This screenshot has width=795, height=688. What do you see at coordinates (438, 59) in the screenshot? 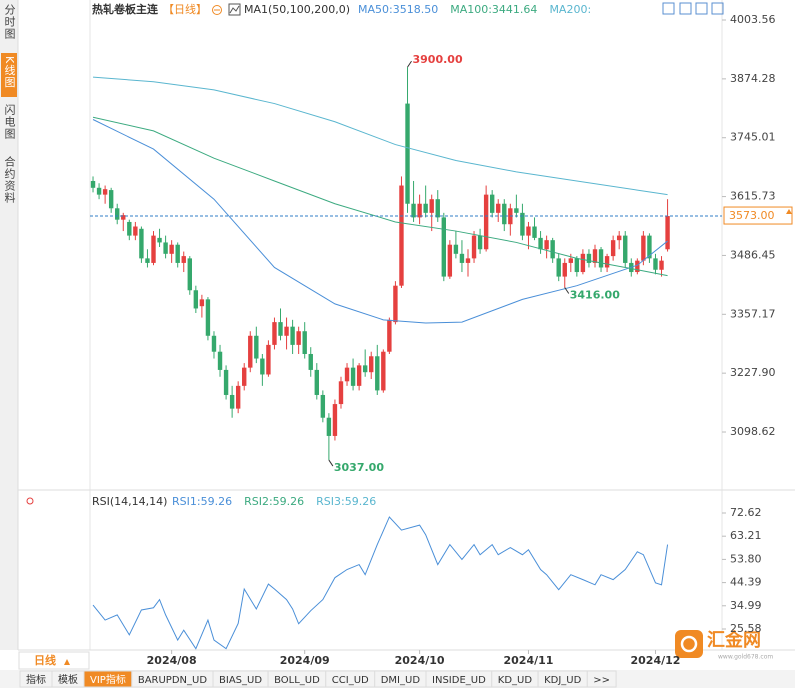
I see `annotation-label: 3900.00` at bounding box center [438, 59].